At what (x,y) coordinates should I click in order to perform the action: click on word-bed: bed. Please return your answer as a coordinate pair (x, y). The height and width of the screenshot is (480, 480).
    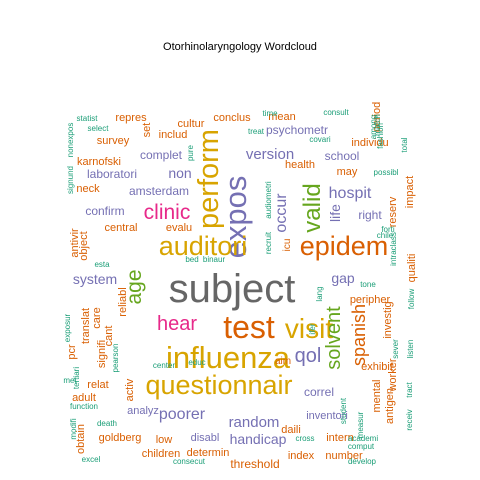
    Looking at the image, I should click on (191, 259).